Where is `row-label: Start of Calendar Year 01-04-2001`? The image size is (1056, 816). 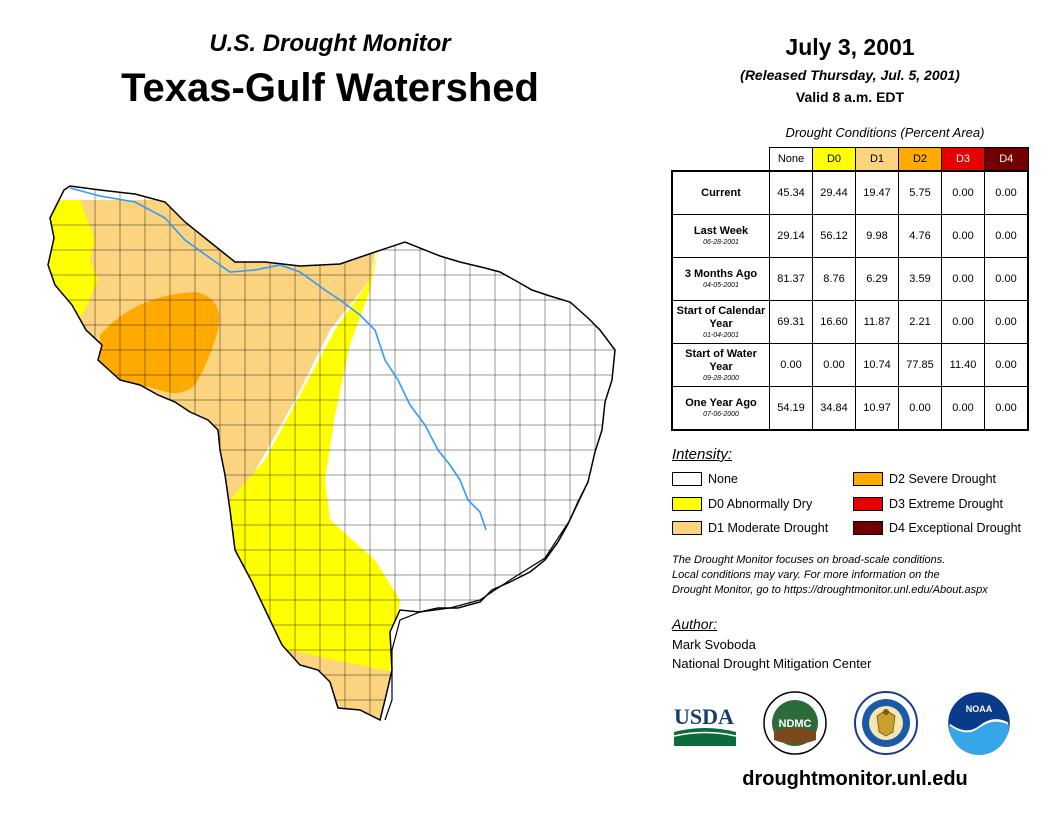 row-label: Start of Calendar Year 01-04-2001 is located at coordinates (720, 322).